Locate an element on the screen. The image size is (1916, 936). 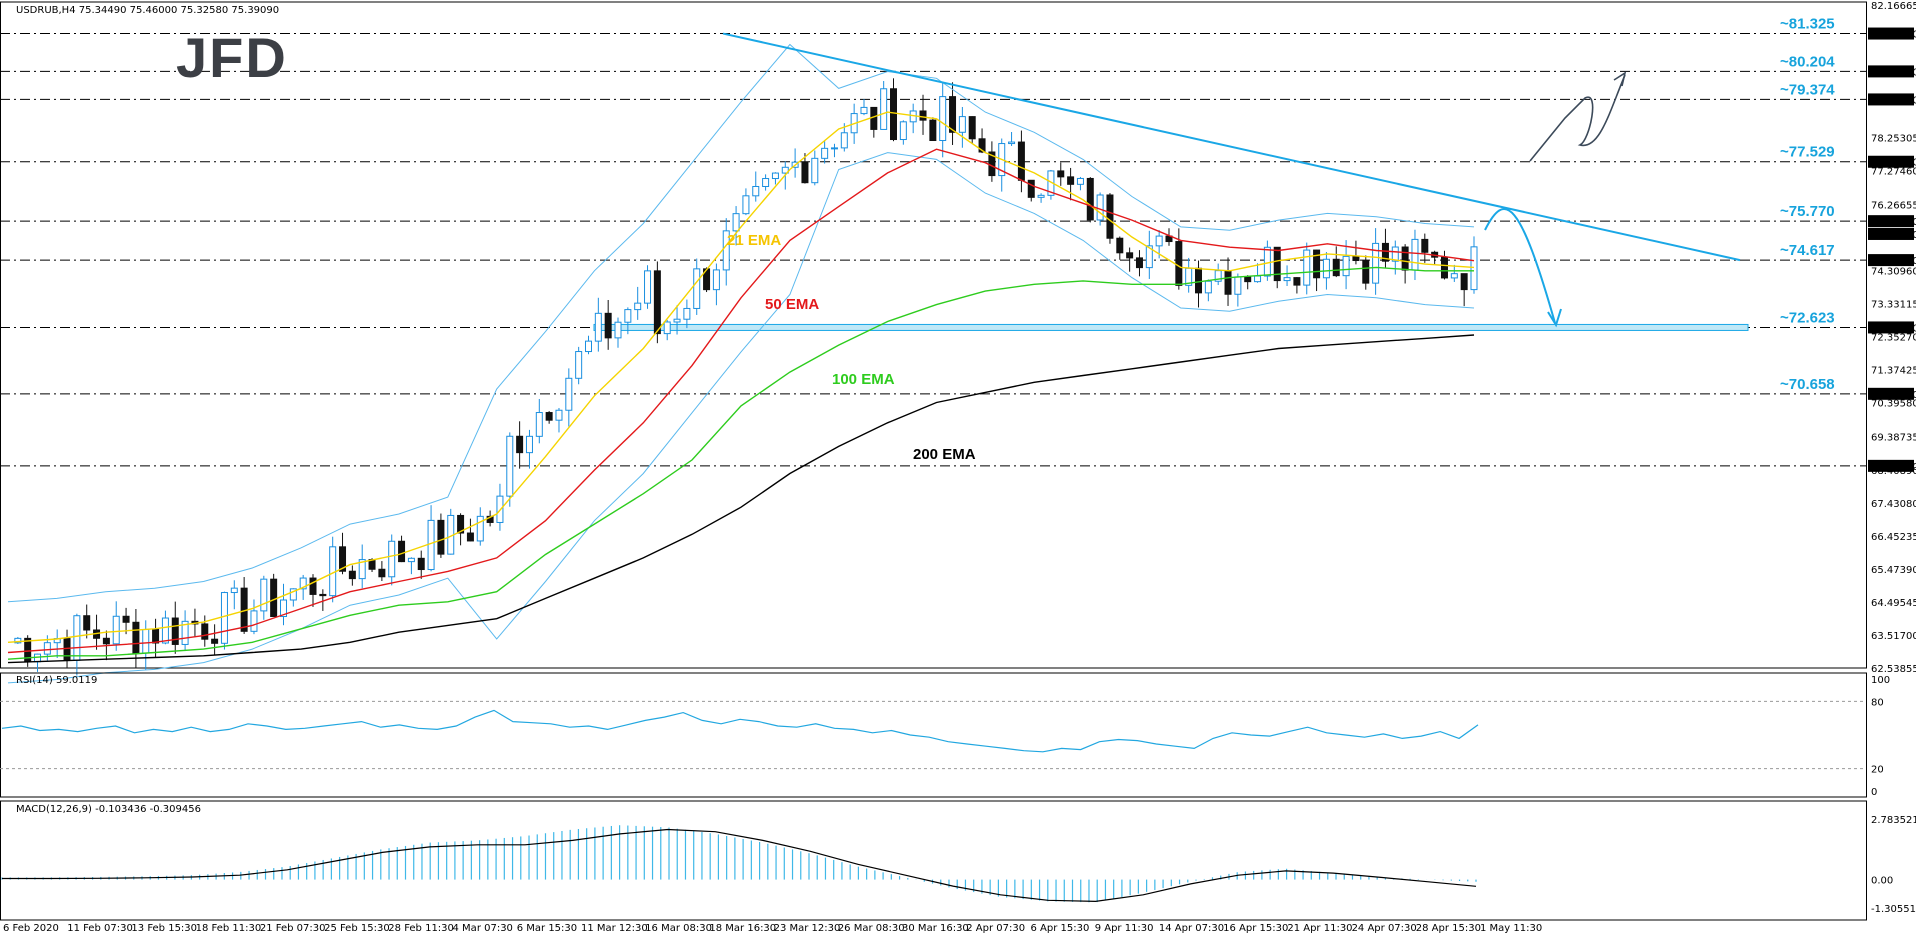
time-tick-label: 25 Feb 15:30 is located at coordinates (357, 928).